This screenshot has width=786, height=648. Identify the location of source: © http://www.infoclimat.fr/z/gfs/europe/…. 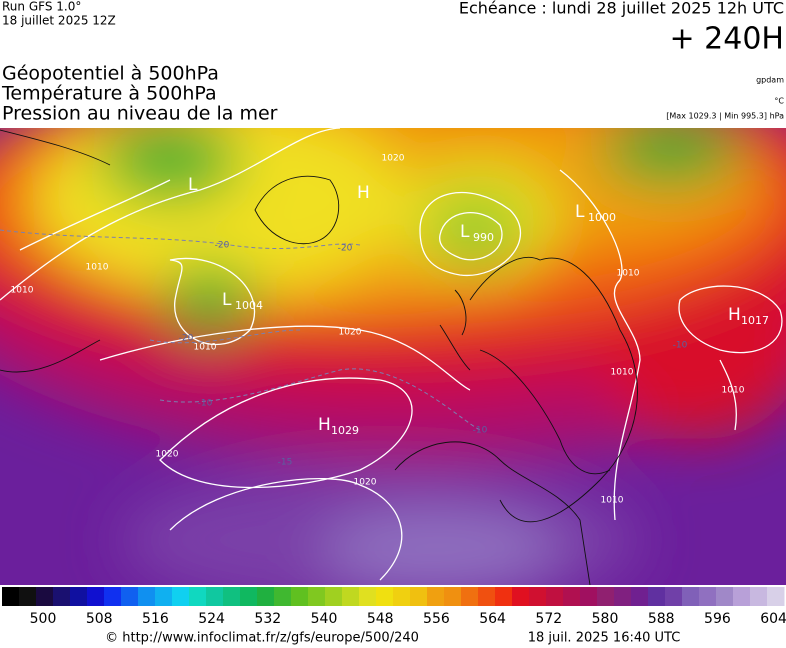
(262, 638).